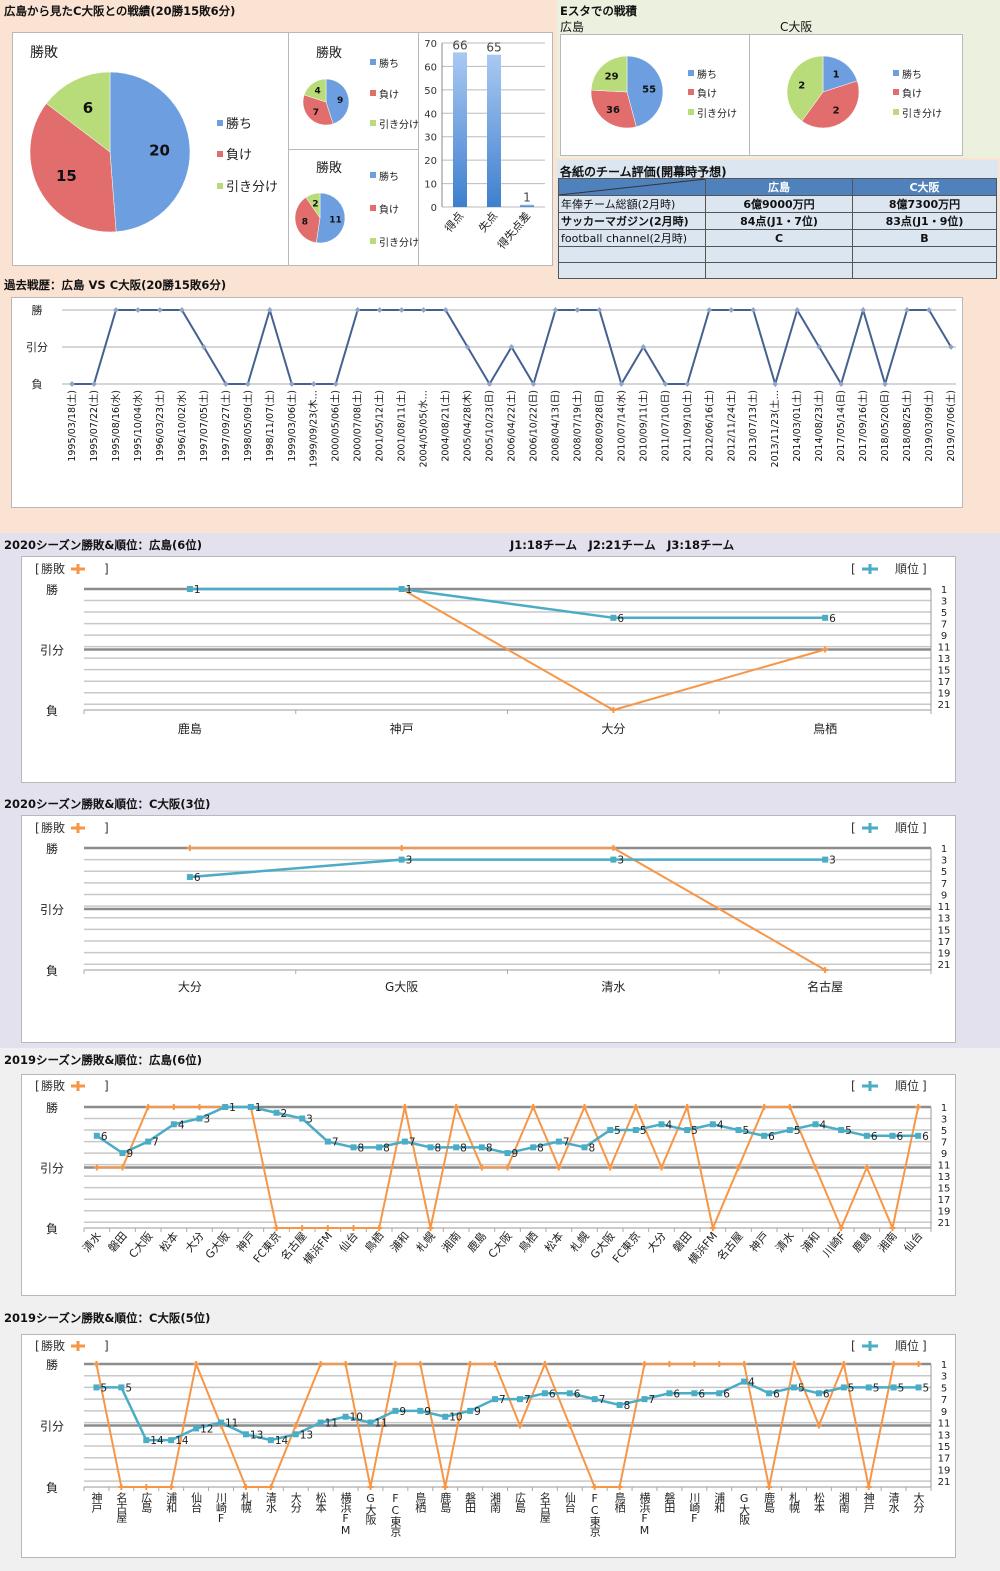  I want to click on row-label: football channel(2月時), so click(632, 238).